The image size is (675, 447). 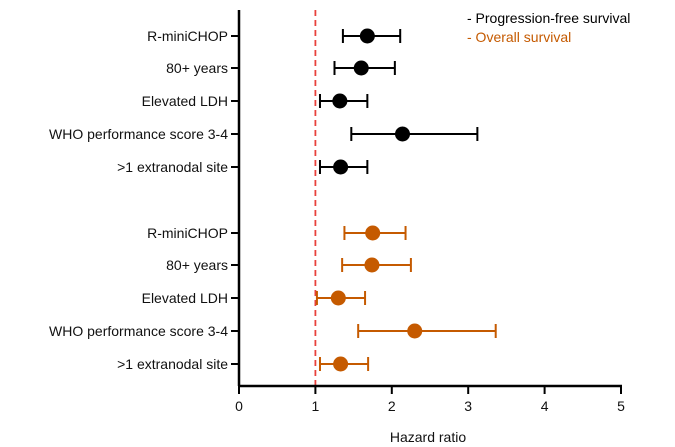 What do you see at coordinates (316, 406) in the screenshot?
I see `x-tick-label: 1` at bounding box center [316, 406].